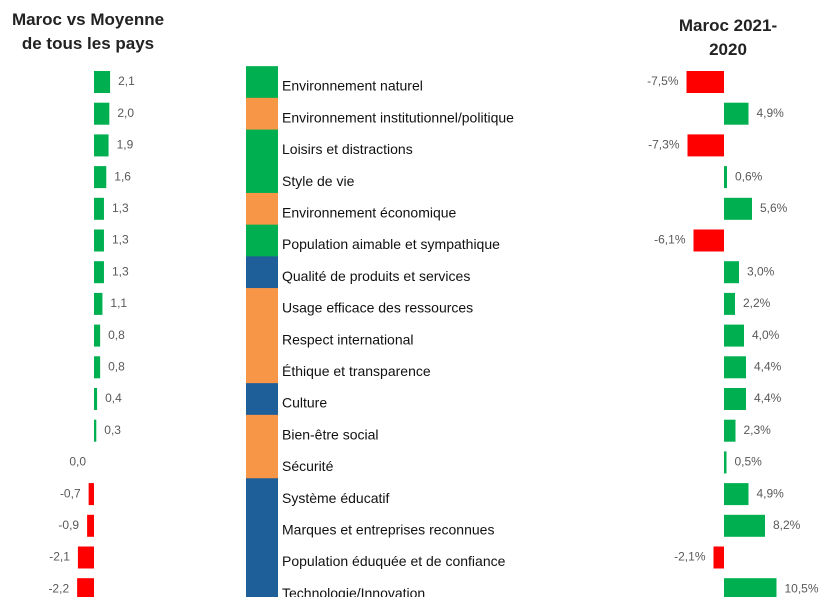 This screenshot has width=821, height=597. I want to click on value-label: 5,6%, so click(774, 208).